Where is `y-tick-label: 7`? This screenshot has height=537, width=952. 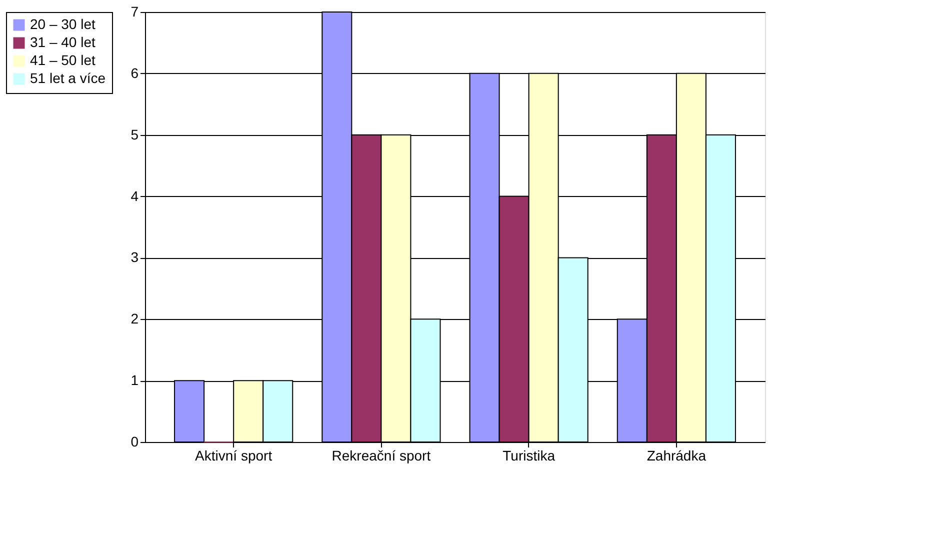
y-tick-label: 7 is located at coordinates (134, 12).